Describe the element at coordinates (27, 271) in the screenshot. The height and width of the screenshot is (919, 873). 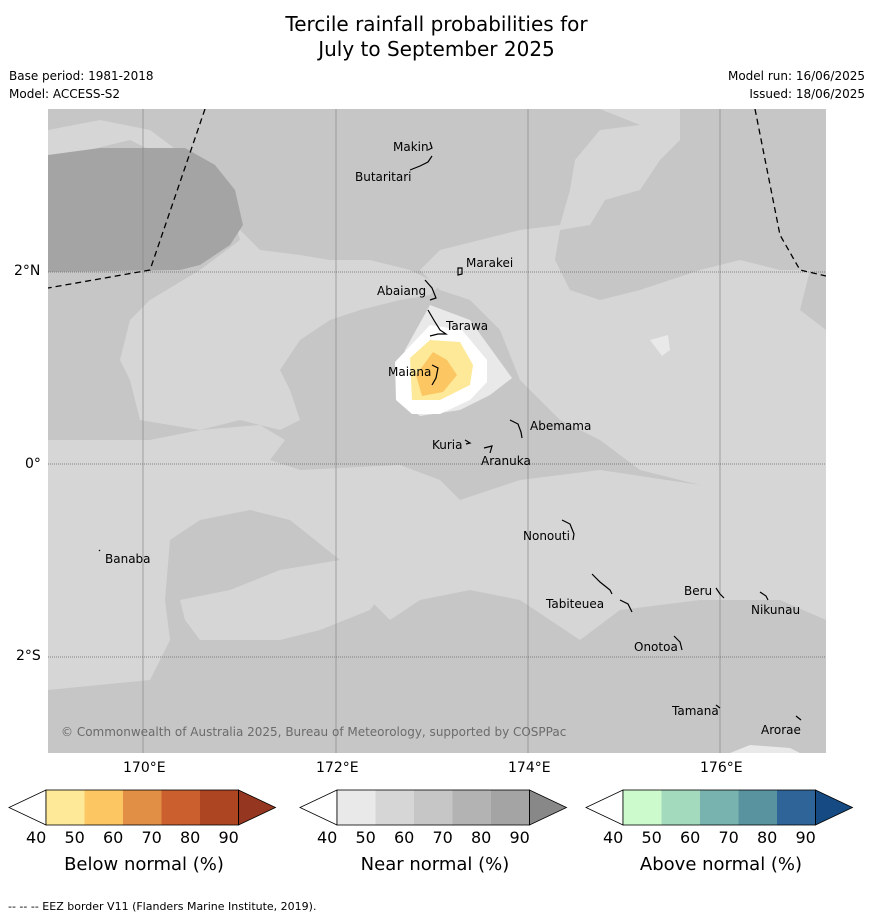
I see `lat-label-2n: 2°N` at that location.